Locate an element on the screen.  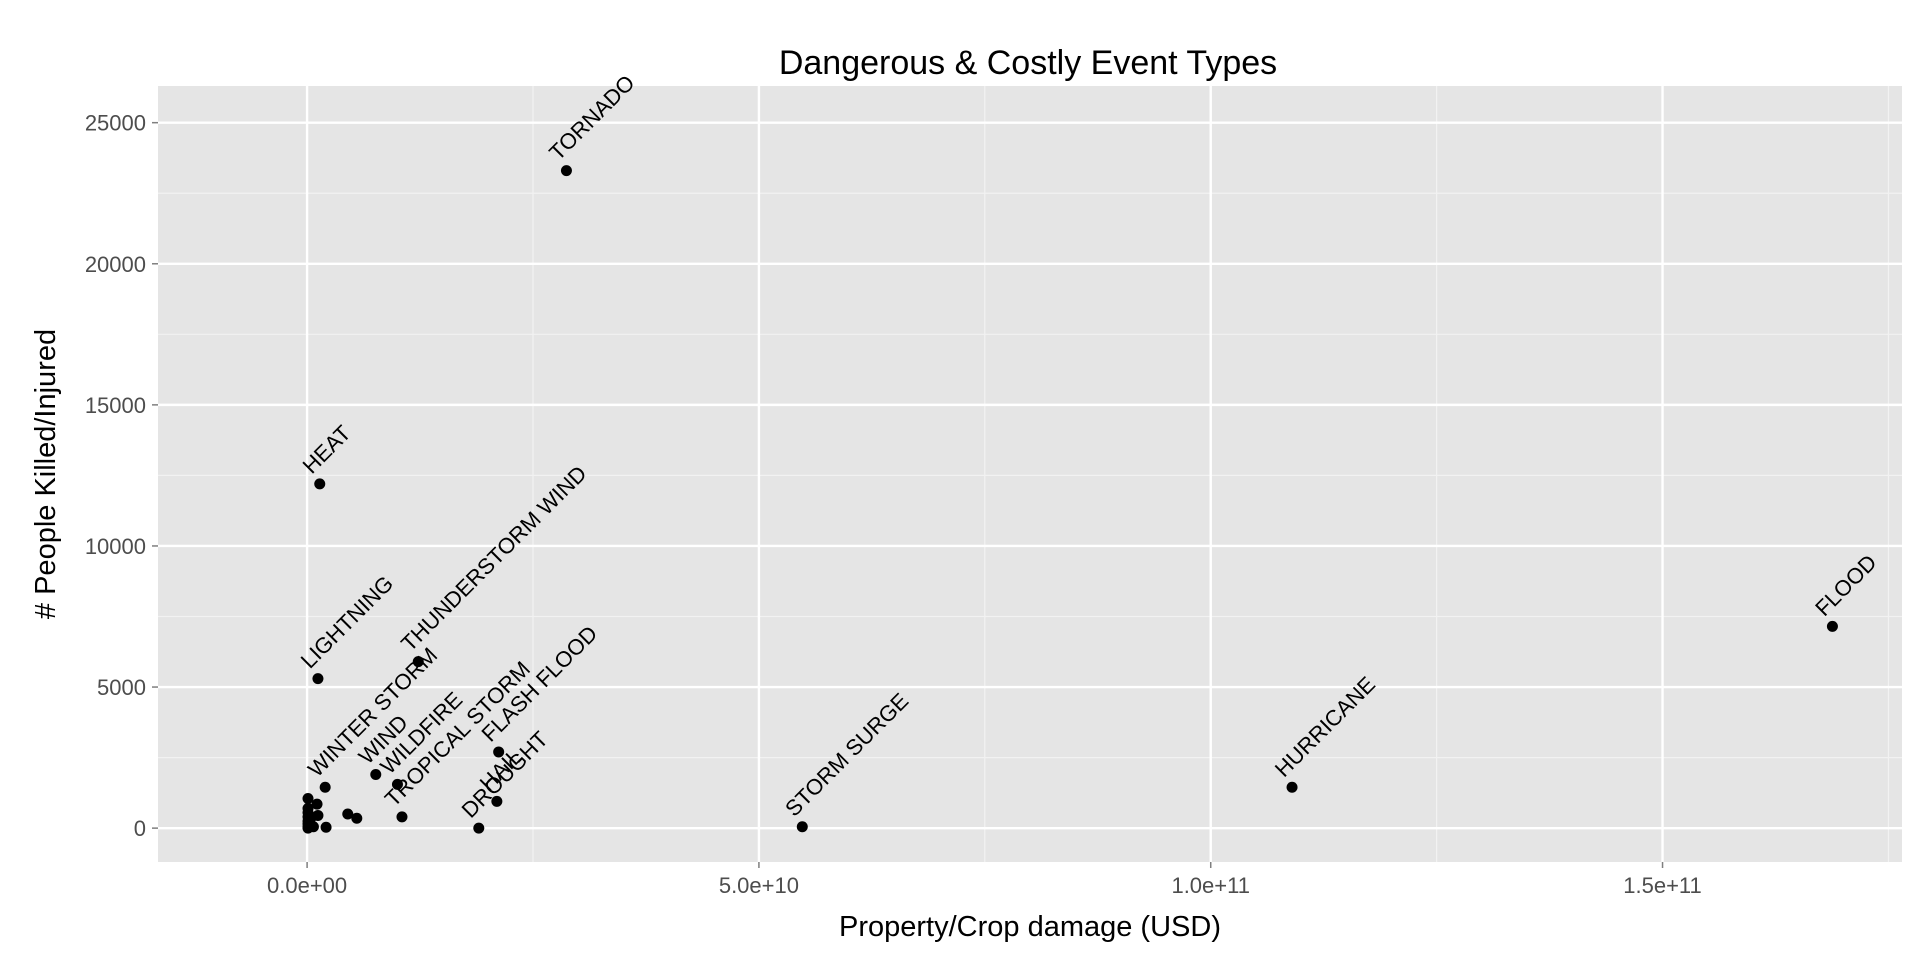
y-tick-label: 25000 is located at coordinates (115, 123).